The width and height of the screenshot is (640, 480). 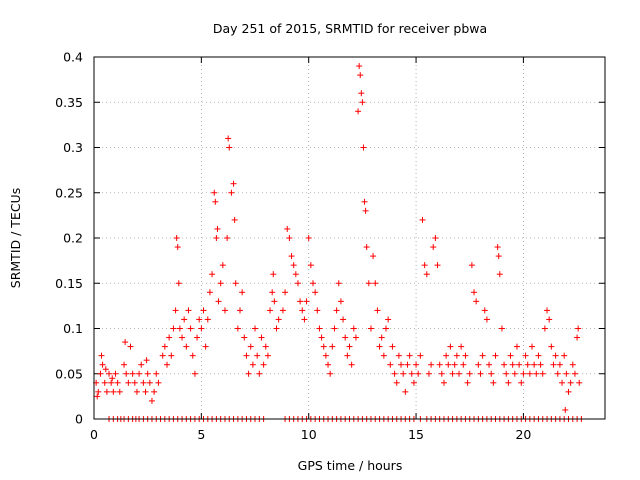 I want to click on x-tick-labels: 0 5 10 15 20, so click(x=310, y=434).